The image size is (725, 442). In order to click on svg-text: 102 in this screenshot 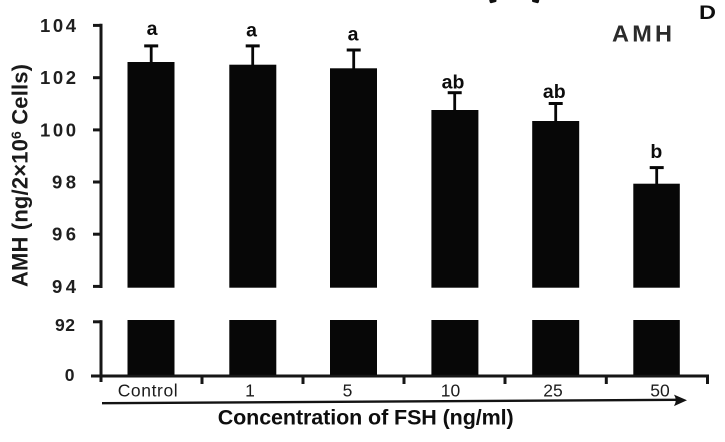, I will do `click(58, 77)`.